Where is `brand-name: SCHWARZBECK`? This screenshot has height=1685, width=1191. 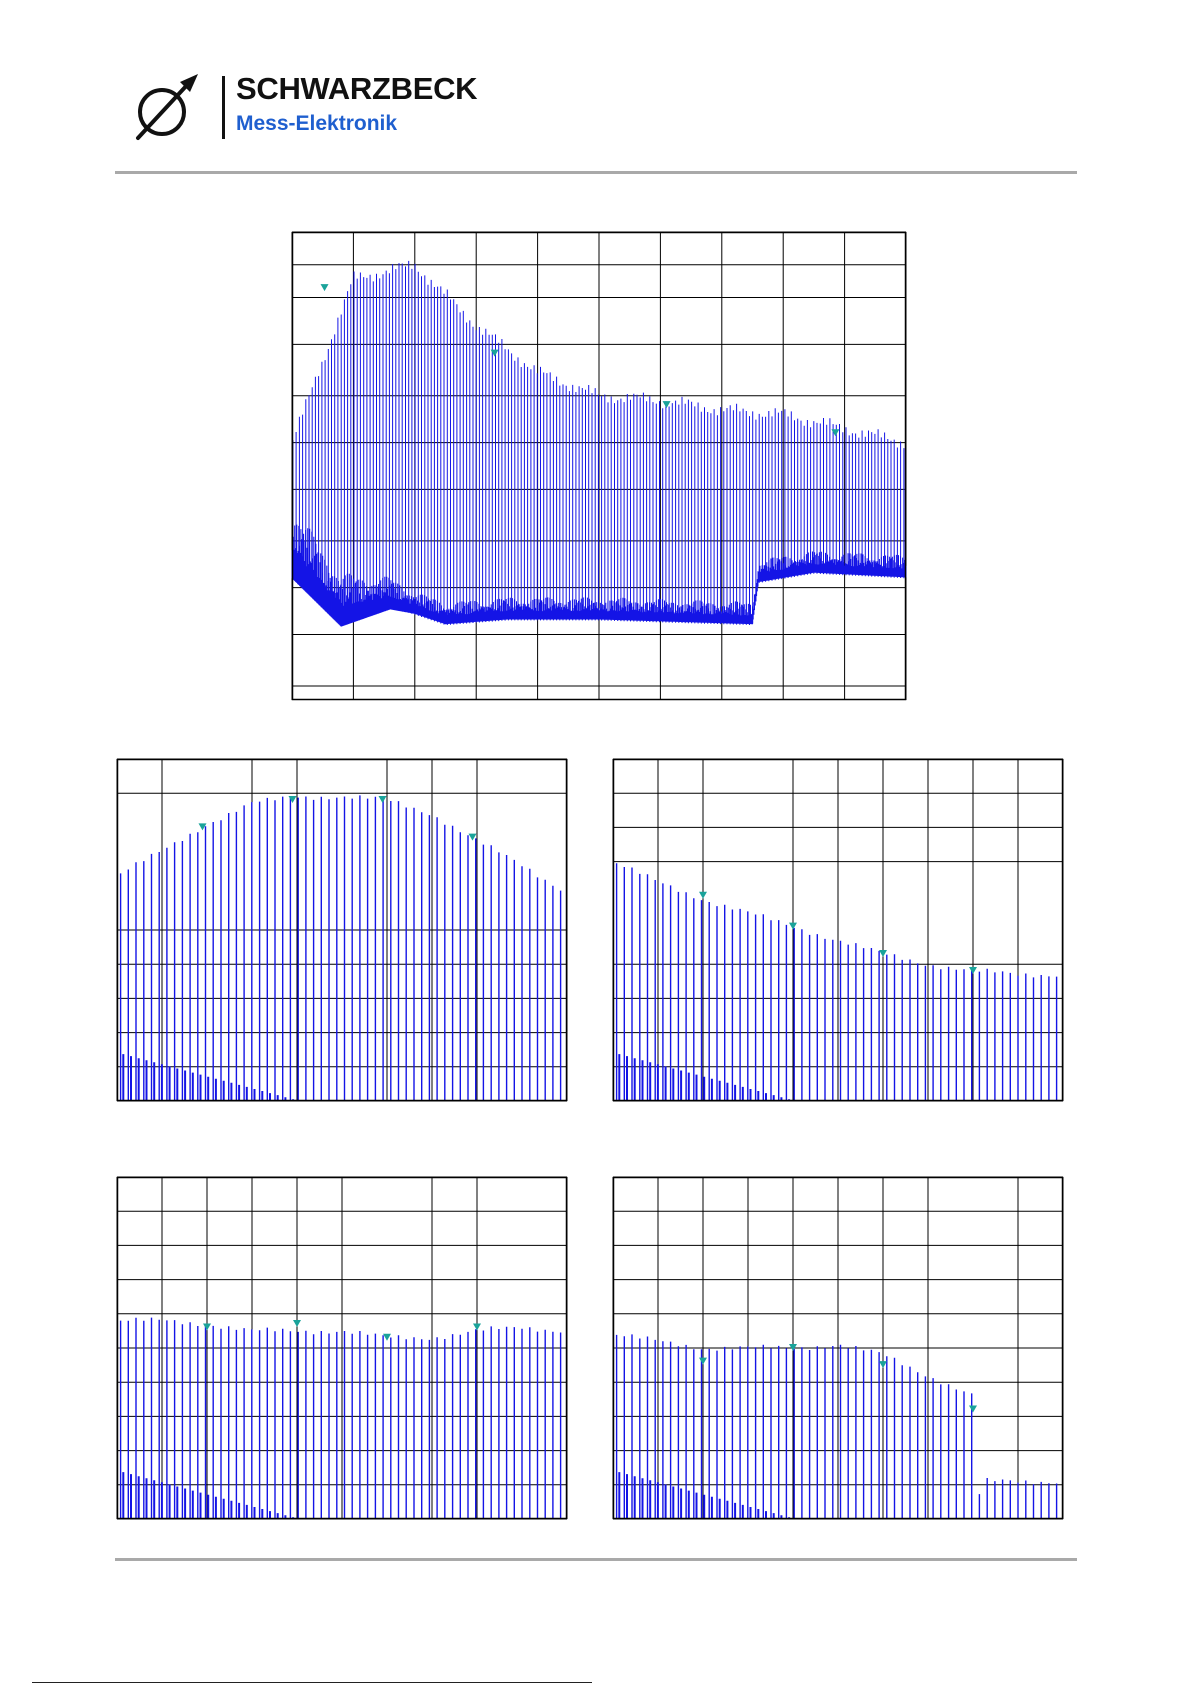
brand-name: SCHWARZBECK is located at coordinates (357, 88).